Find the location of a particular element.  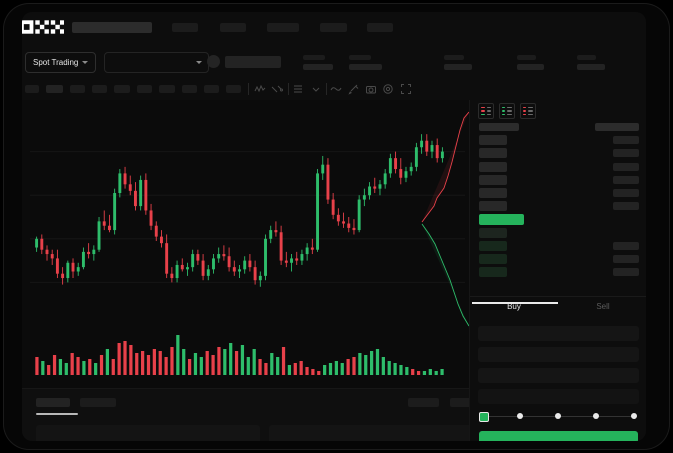

orderbook-bids-icon is located at coordinates (507, 111).